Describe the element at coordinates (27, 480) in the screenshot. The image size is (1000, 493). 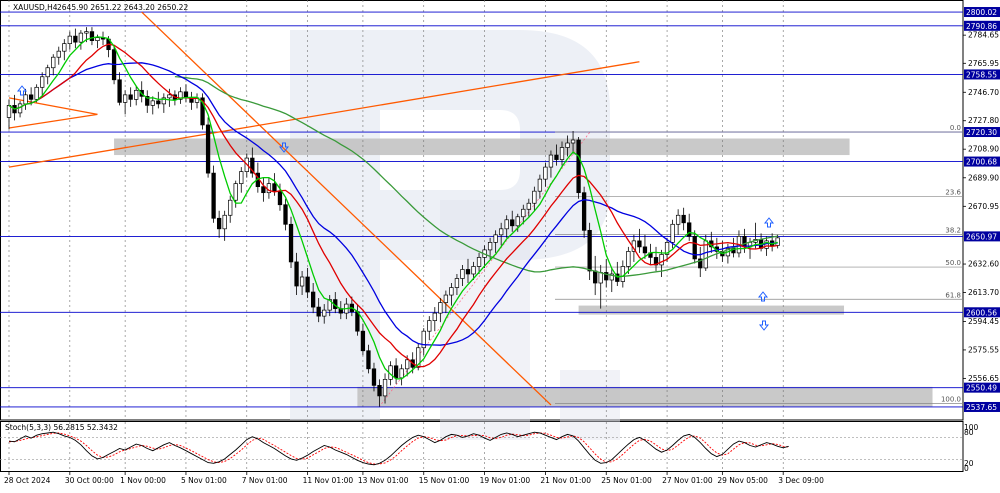
I see `time-tick-label: 28 Oct 2024` at that location.